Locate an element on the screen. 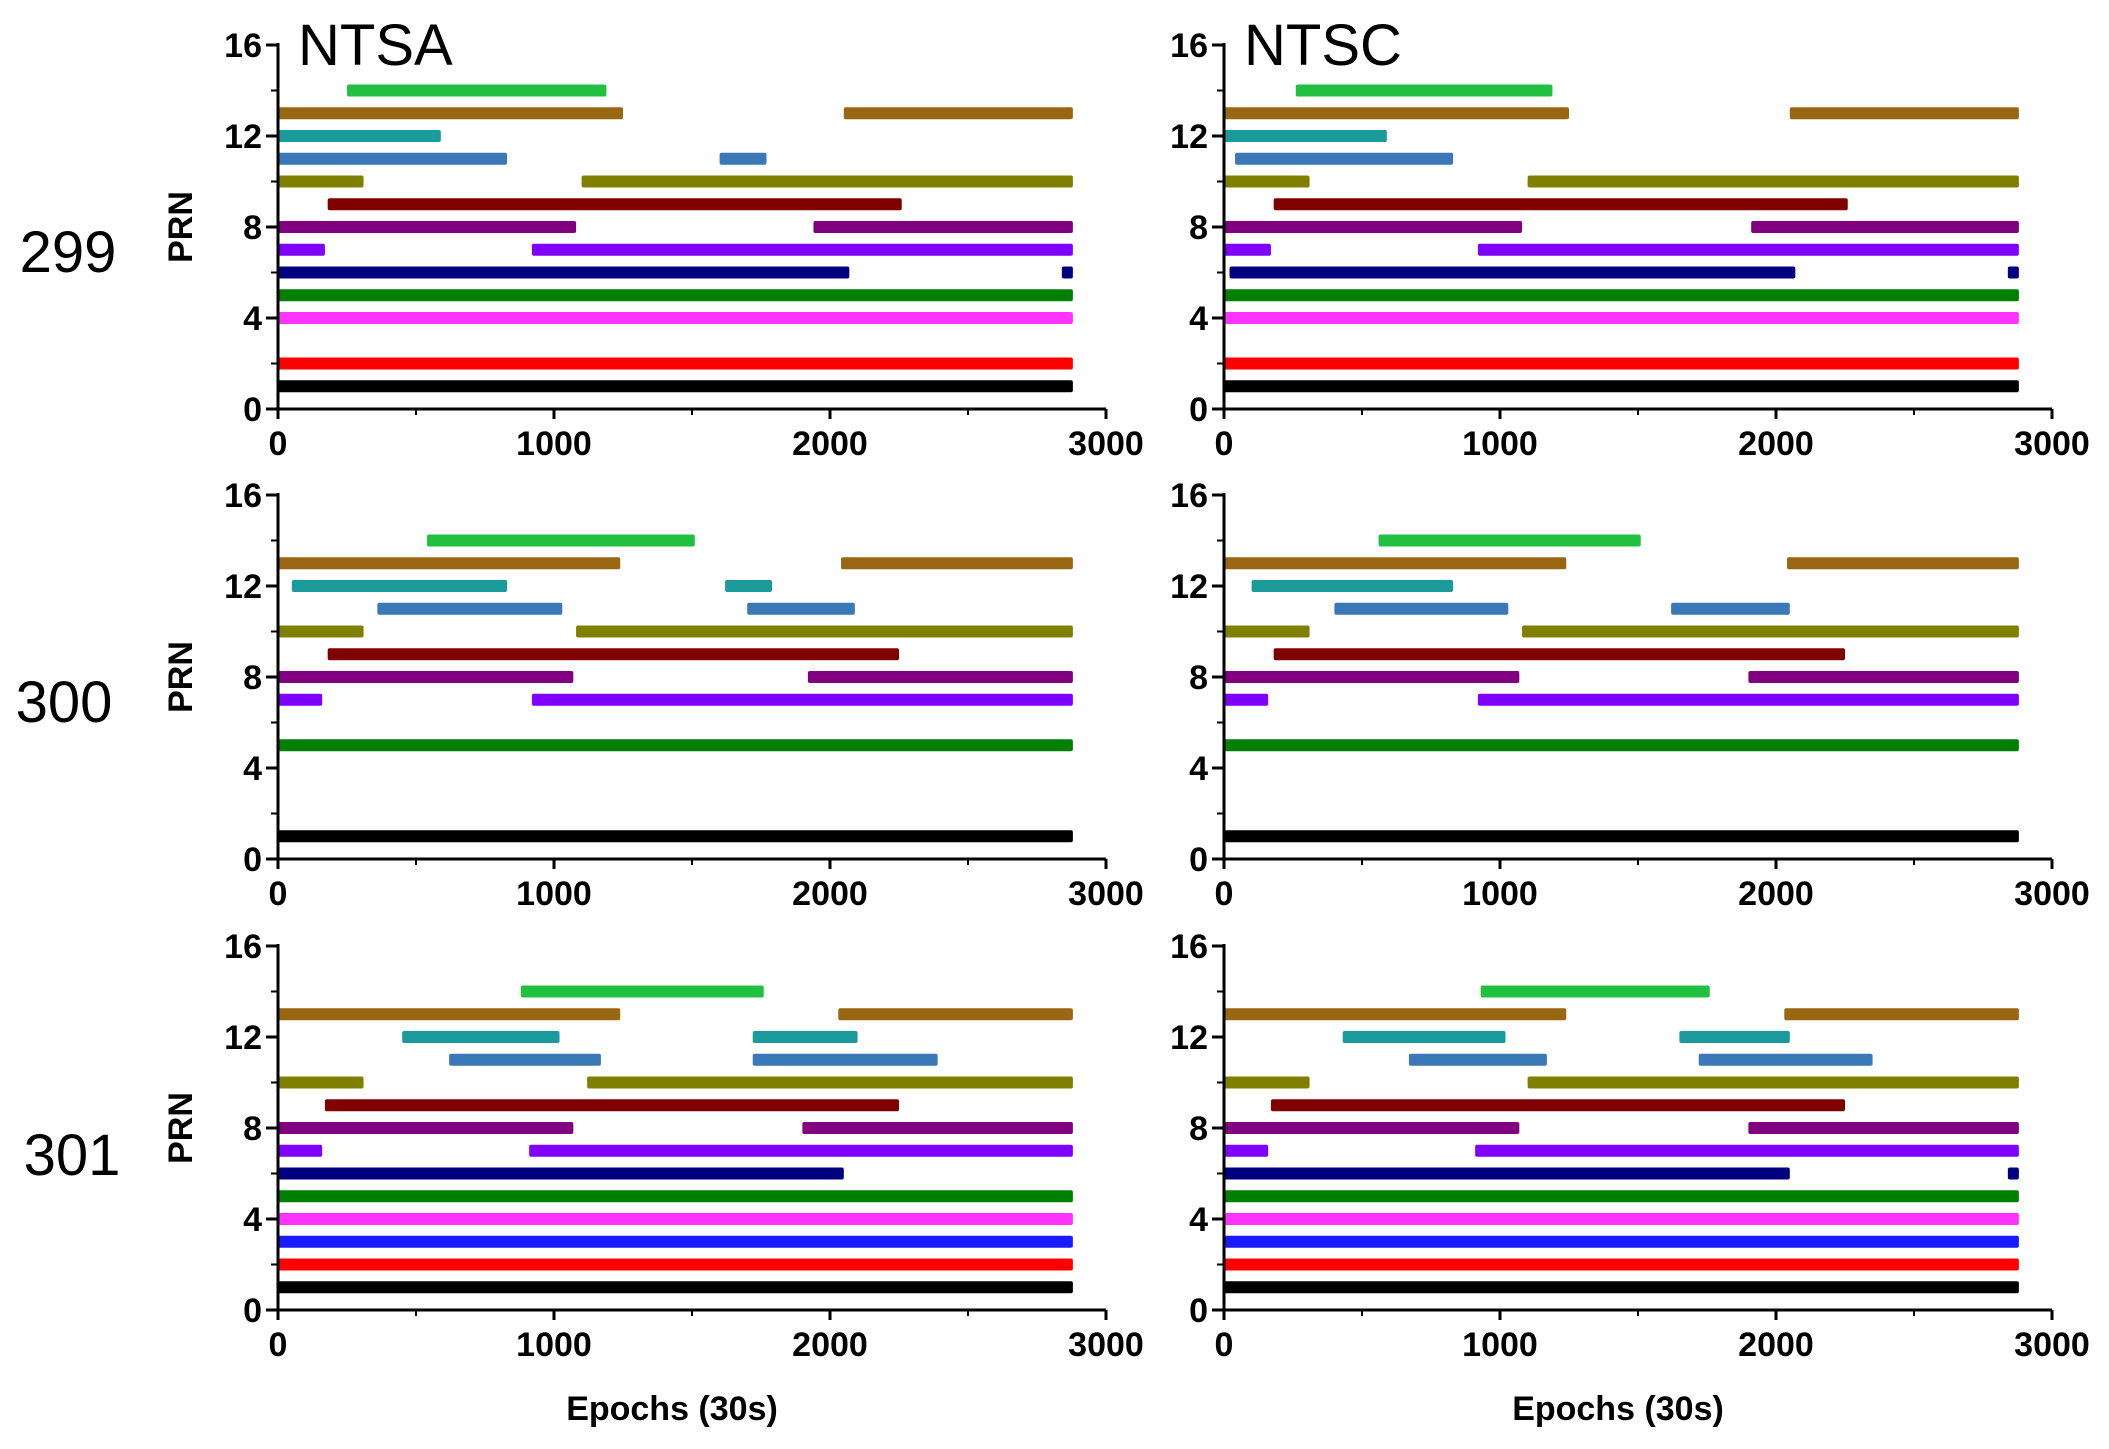  chart-panel-299-ntsa: 0 1000 2000 3000 0 4 8 12 16 NTSA PRN is located at coordinates (653, 238).